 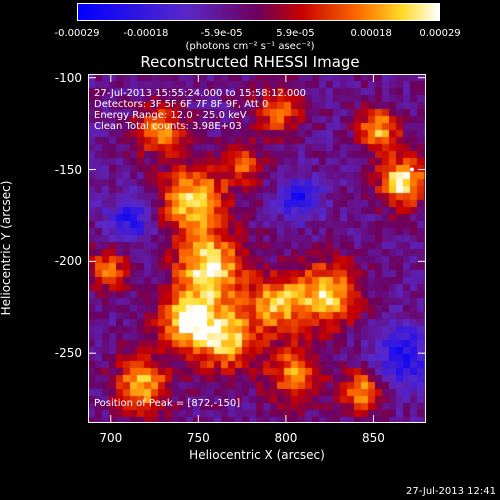 What do you see at coordinates (257, 455) in the screenshot?
I see `x-axis-label: Heliocentric X (arcsec)` at bounding box center [257, 455].